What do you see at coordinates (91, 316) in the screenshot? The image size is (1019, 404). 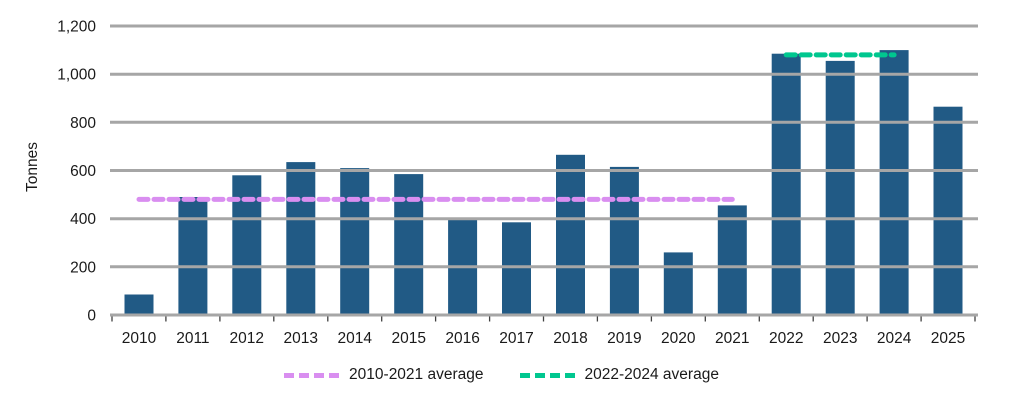 I see `y-tick-label-0: 0` at bounding box center [91, 316].